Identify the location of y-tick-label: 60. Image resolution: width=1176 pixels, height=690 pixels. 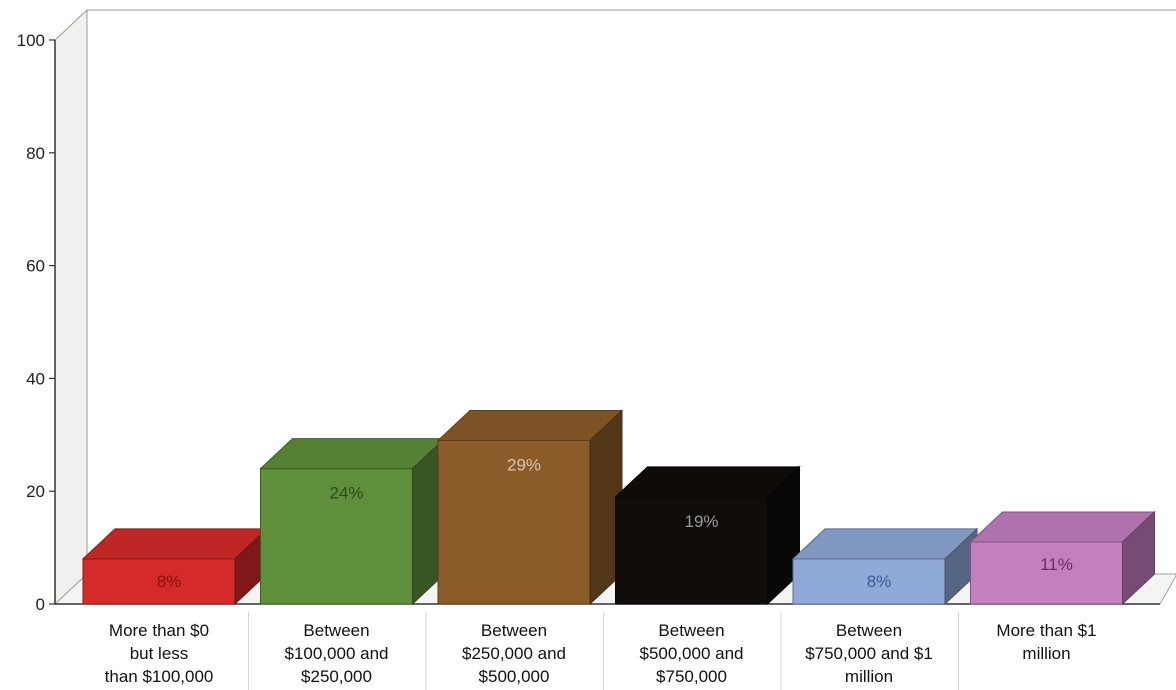
(35, 266).